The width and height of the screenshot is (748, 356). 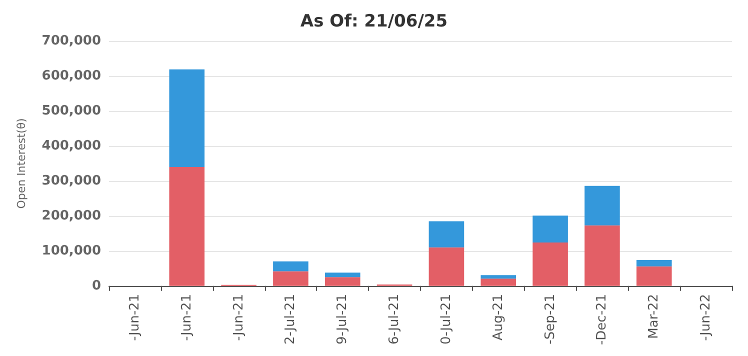 What do you see at coordinates (374, 22) in the screenshot?
I see `chart-title: As Of: 21/06/25` at bounding box center [374, 22].